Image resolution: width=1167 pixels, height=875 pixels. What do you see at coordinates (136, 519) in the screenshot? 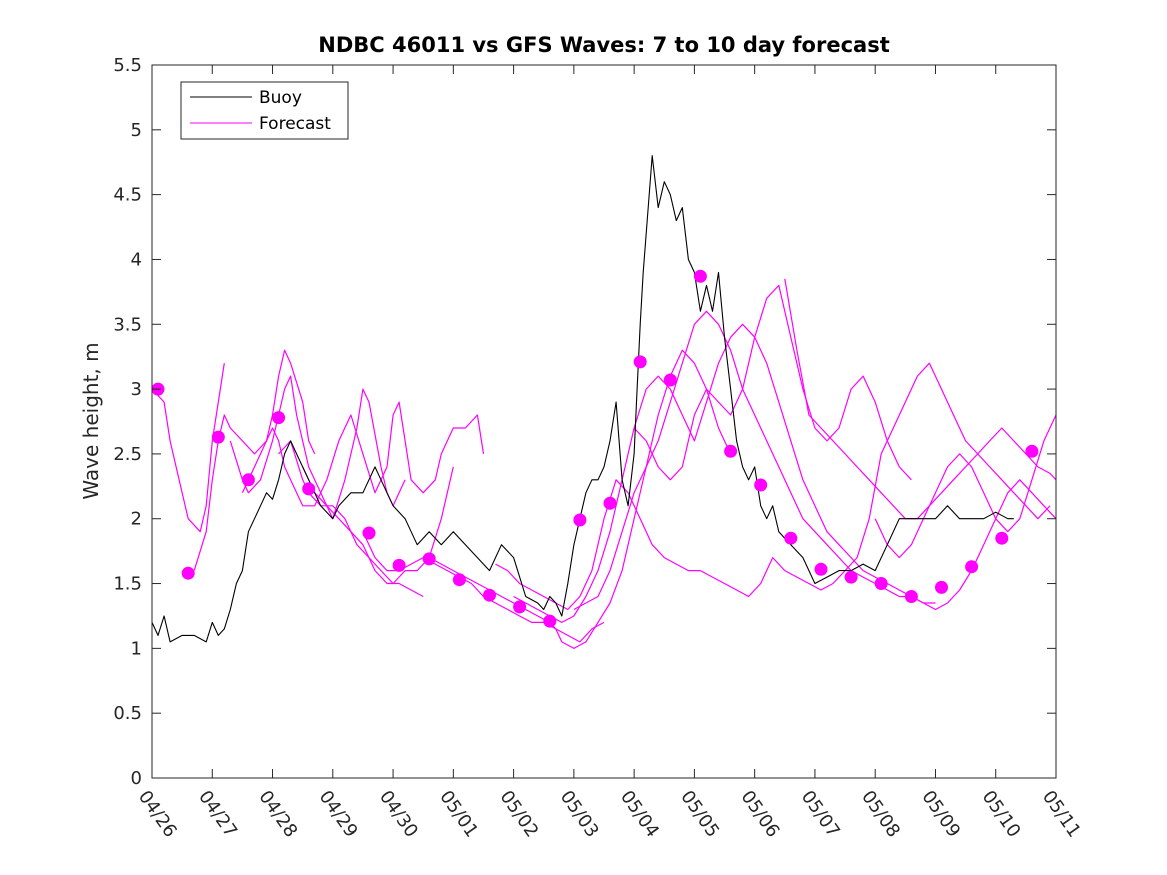
I see `y-tick-label: 2` at bounding box center [136, 519].